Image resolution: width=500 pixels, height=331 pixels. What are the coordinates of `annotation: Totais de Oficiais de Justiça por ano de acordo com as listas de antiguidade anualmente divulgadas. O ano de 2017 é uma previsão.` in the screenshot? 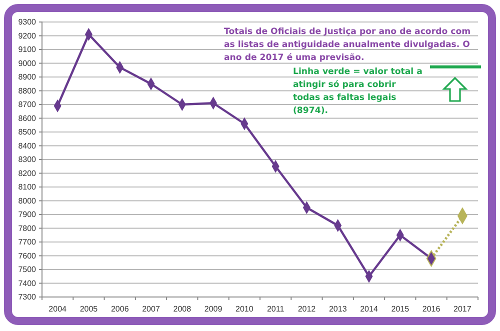 It's located at (347, 45).